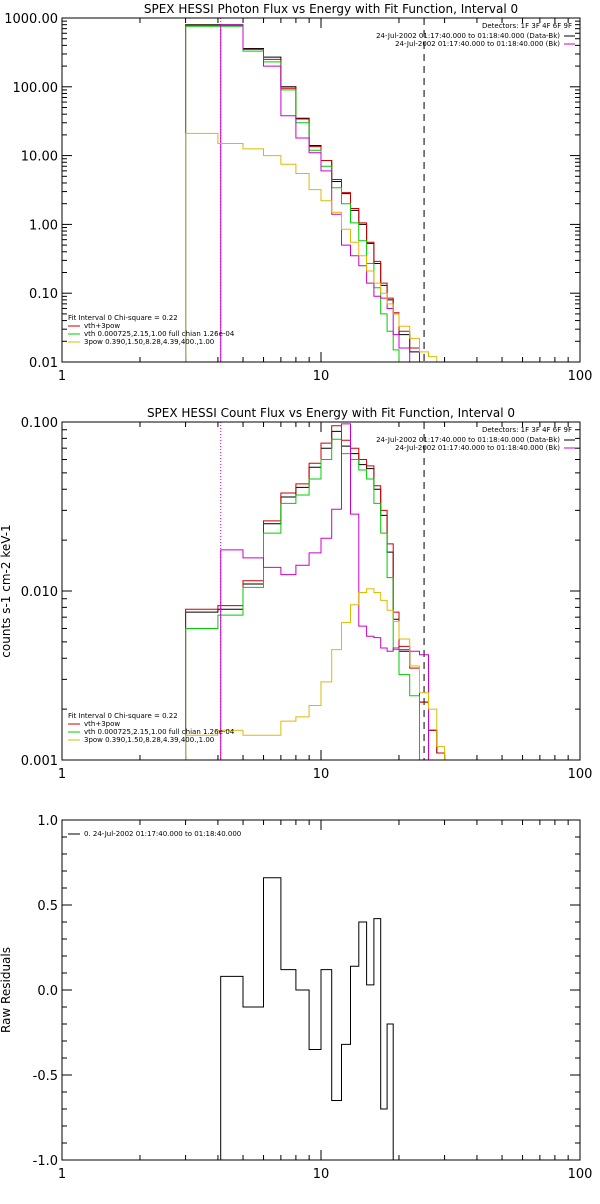 The image size is (600, 1204). Describe the element at coordinates (43, 363) in the screenshot. I see `y-tick-label: 0.01` at that location.